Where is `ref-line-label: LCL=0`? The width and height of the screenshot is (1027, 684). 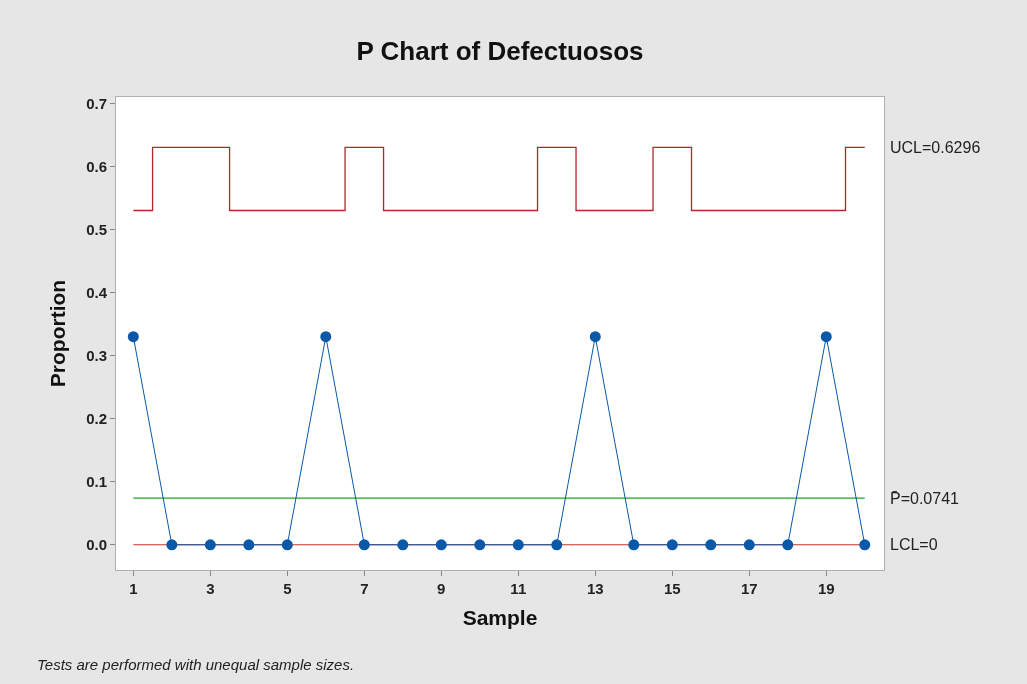
ref-line-label: LCL=0 is located at coordinates (914, 544).